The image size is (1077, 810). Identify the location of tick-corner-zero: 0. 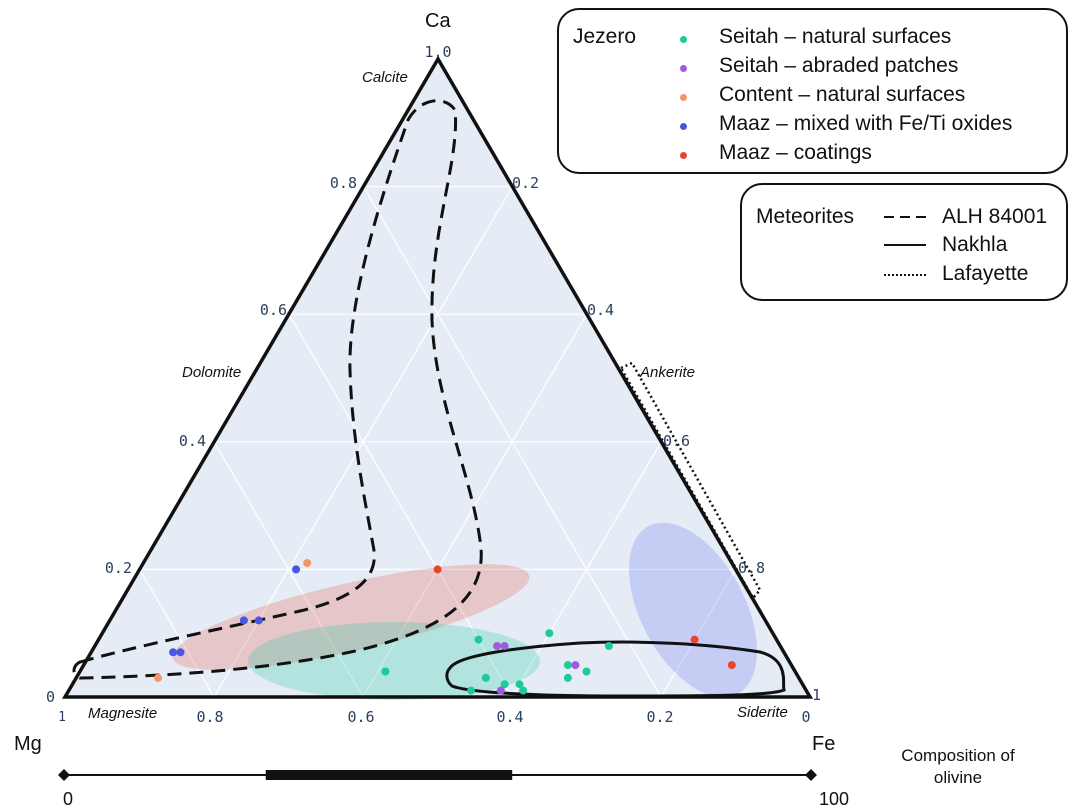
(50, 697).